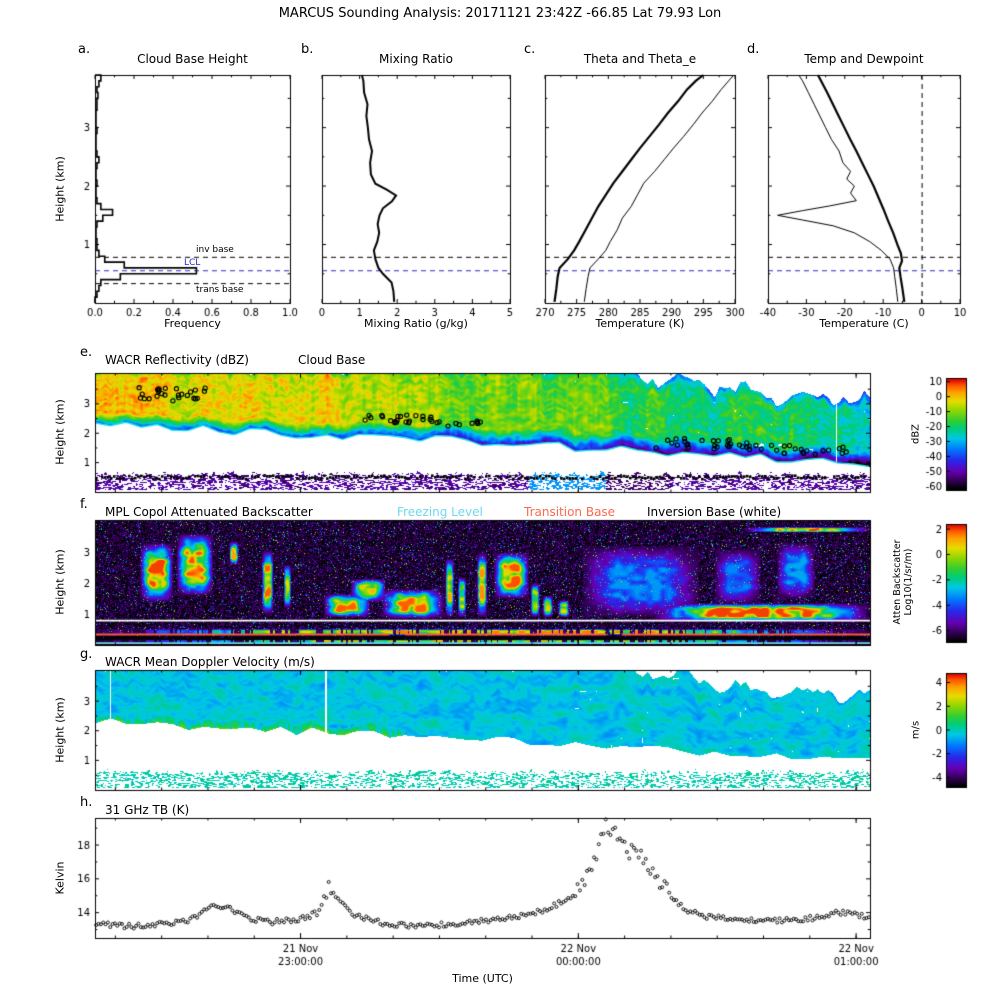 The width and height of the screenshot is (1000, 1000). I want to click on panel-b-tag: b., so click(307, 49).